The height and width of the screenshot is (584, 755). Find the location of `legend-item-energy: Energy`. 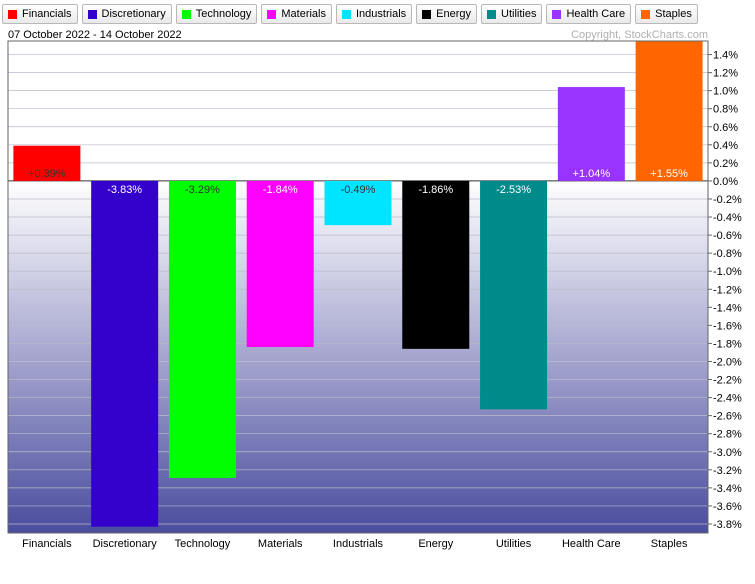

legend-item-energy: Energy is located at coordinates (446, 14).